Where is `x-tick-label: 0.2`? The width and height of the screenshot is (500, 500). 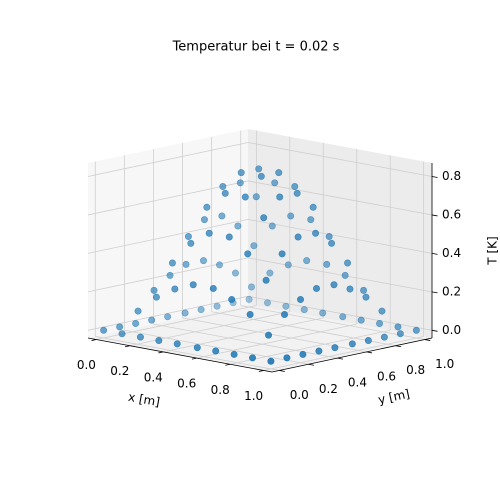 x-tick-label: 0.2 is located at coordinates (119, 371).